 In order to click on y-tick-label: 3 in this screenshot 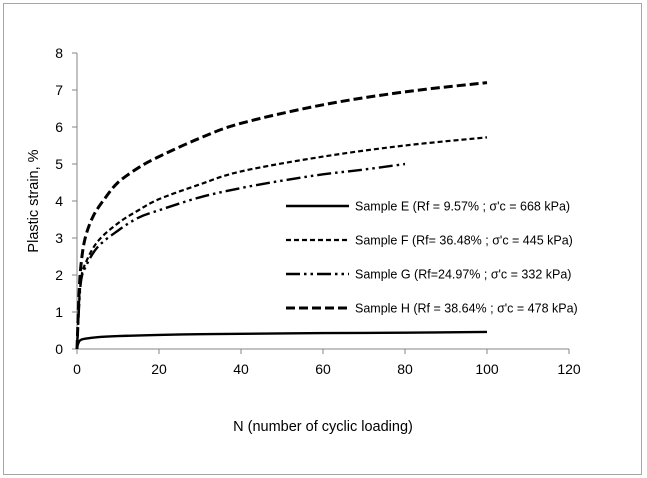, I will do `click(59, 238)`.